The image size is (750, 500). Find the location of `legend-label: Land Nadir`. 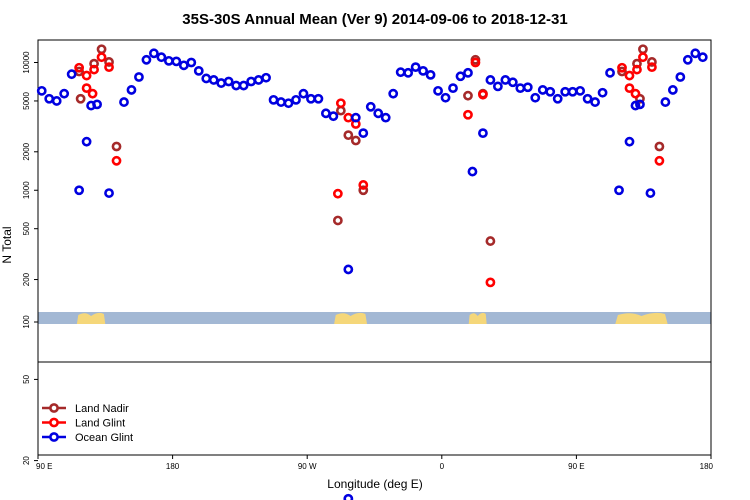

legend-label: Land Nadir is located at coordinates (102, 409).